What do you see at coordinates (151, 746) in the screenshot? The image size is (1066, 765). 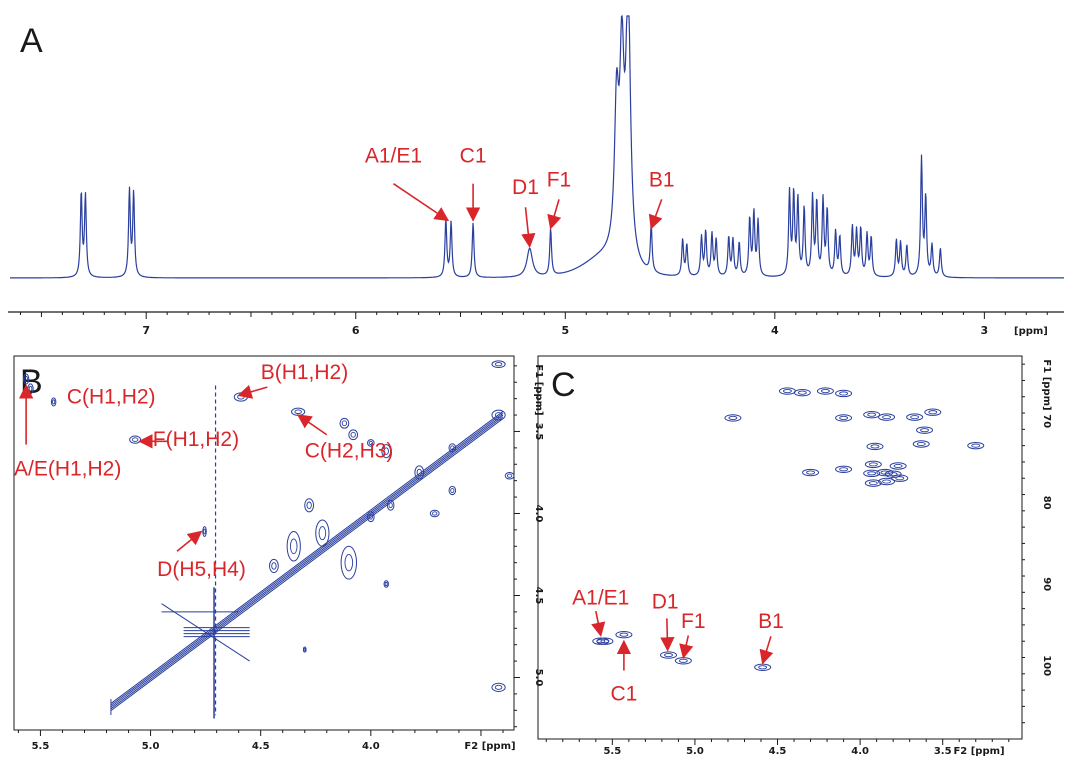 I see `x-tick-label-b: 5.0` at bounding box center [151, 746].